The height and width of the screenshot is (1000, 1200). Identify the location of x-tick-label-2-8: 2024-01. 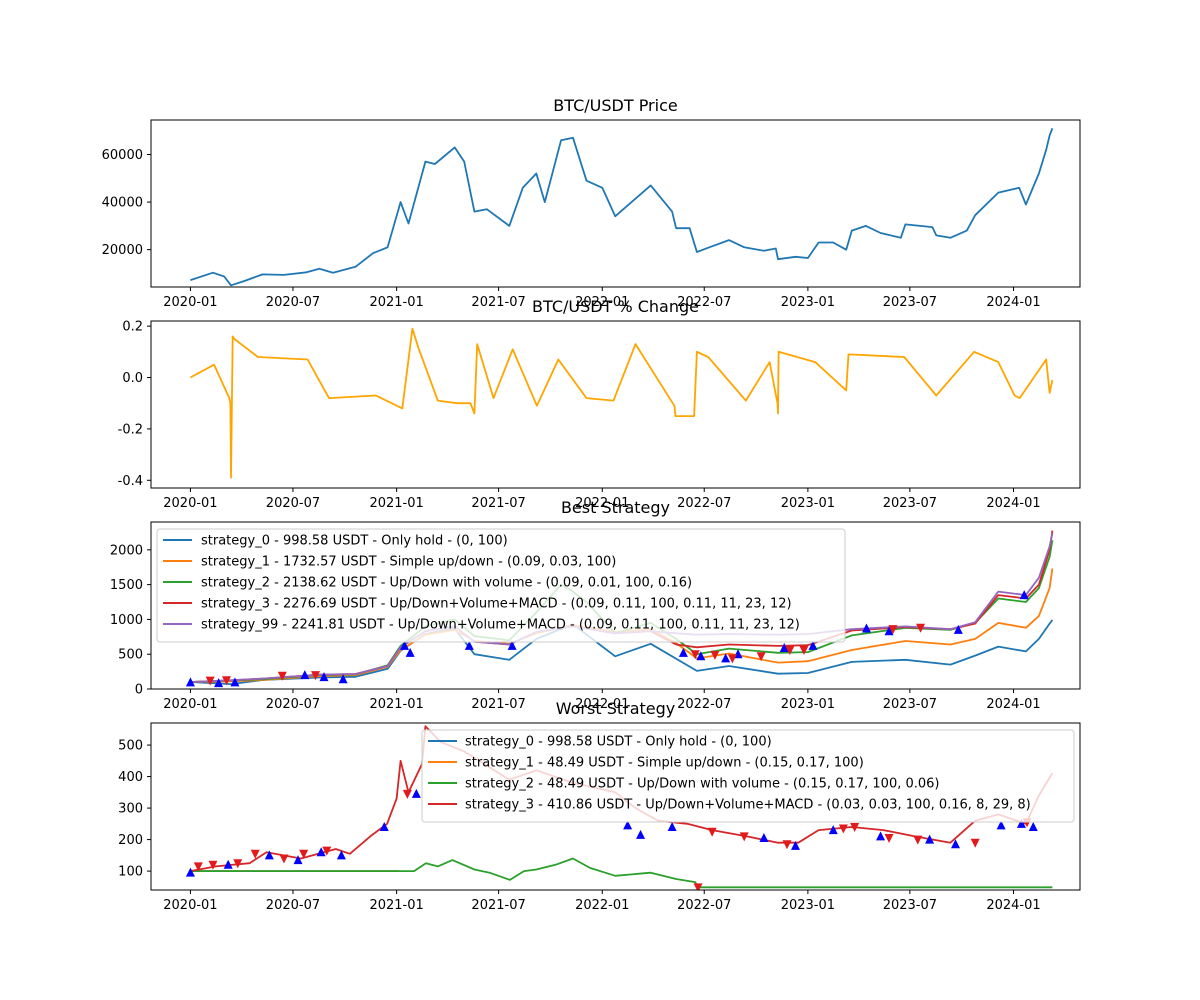
(1013, 704).